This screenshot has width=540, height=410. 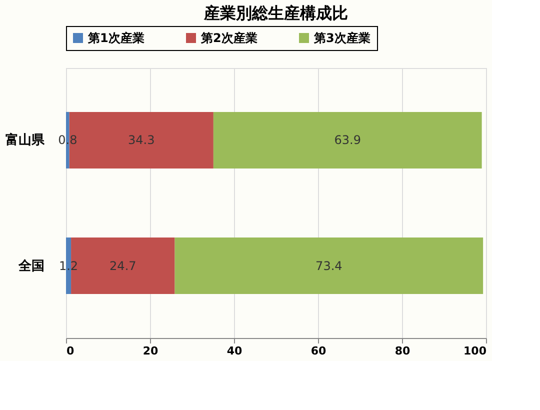 What do you see at coordinates (229, 38) in the screenshot?
I see `legend-label: 第2次産業` at bounding box center [229, 38].